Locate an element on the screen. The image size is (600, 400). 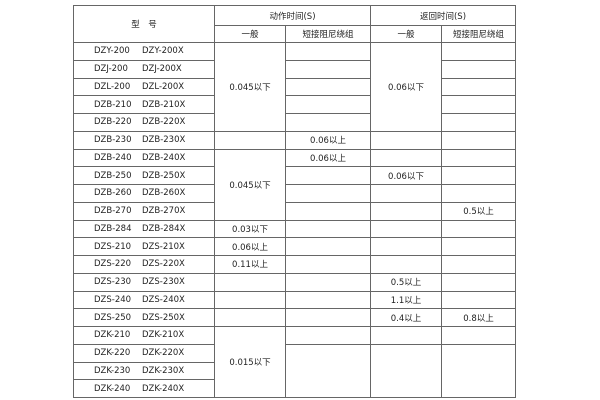
table-row: DZS-250 DZS-250X 0.4以上 0.8以上 is located at coordinates (294, 317).